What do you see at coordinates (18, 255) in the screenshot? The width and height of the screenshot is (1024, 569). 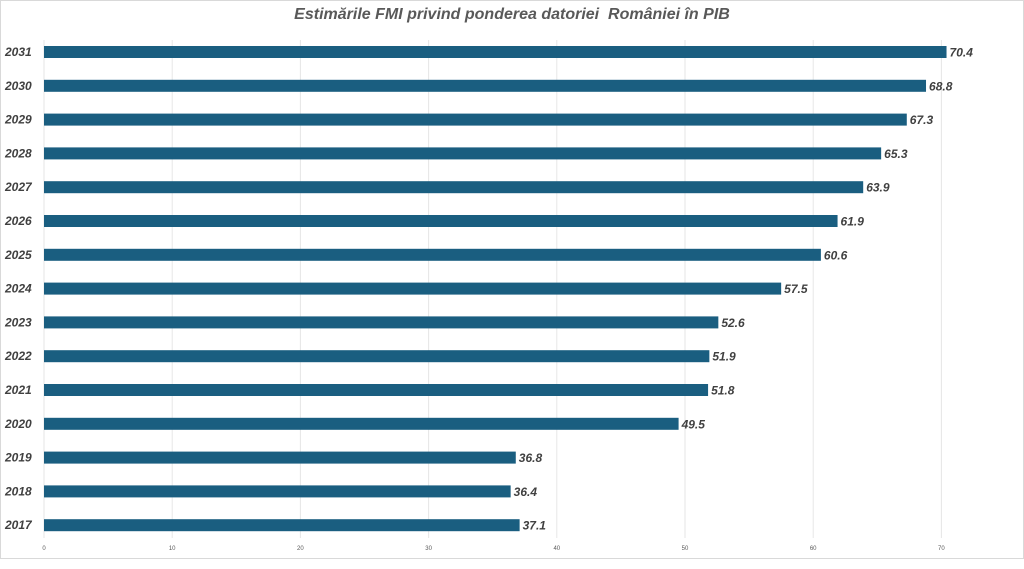 I see `y-category-label: 2025` at bounding box center [18, 255].